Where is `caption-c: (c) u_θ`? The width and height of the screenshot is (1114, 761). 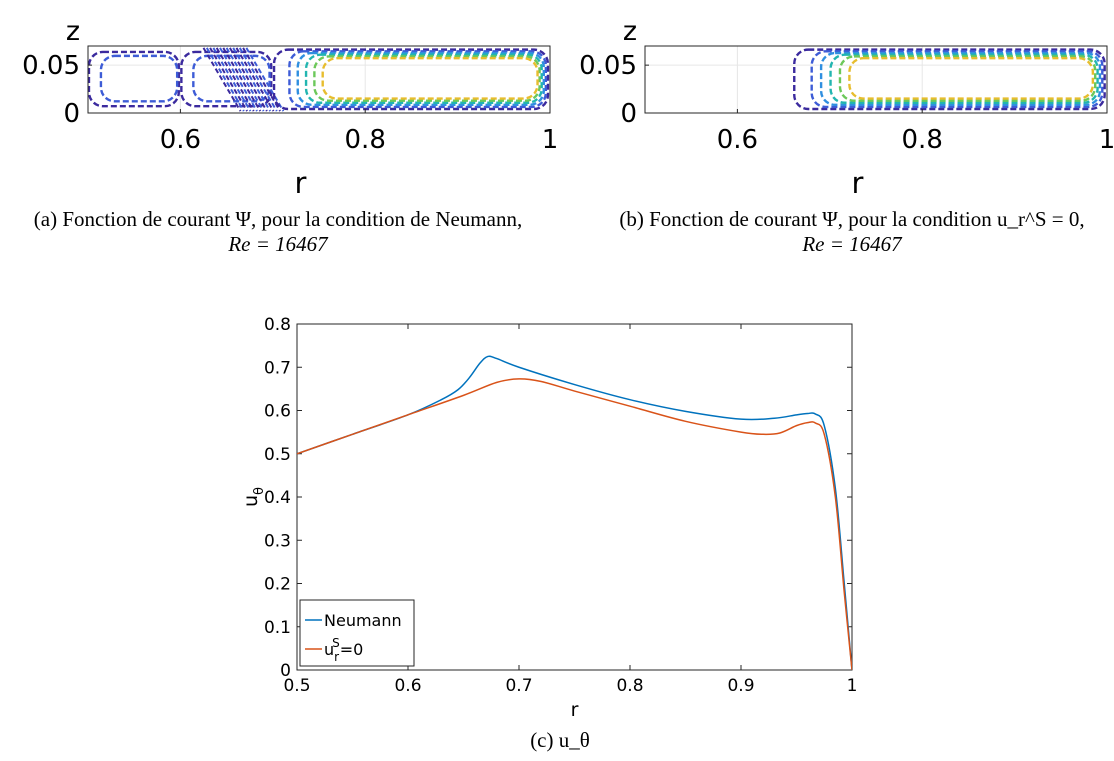 caption-c: (c) u_θ is located at coordinates (560, 740).